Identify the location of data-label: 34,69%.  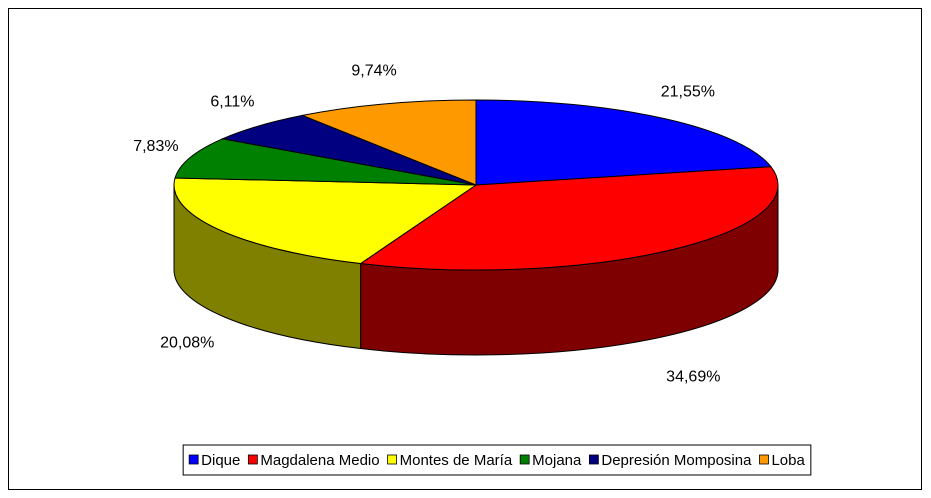
(693, 377).